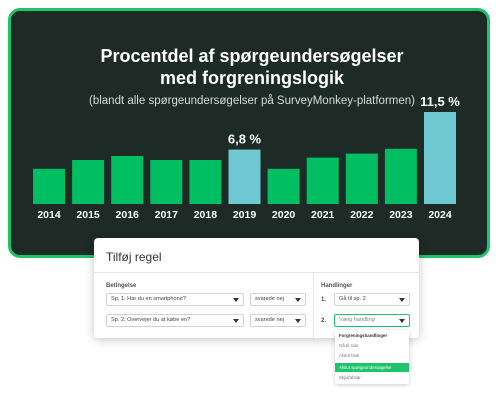 The height and width of the screenshot is (400, 501). What do you see at coordinates (357, 320) in the screenshot?
I see `action-placeholder-2: Vælg handling` at bounding box center [357, 320].